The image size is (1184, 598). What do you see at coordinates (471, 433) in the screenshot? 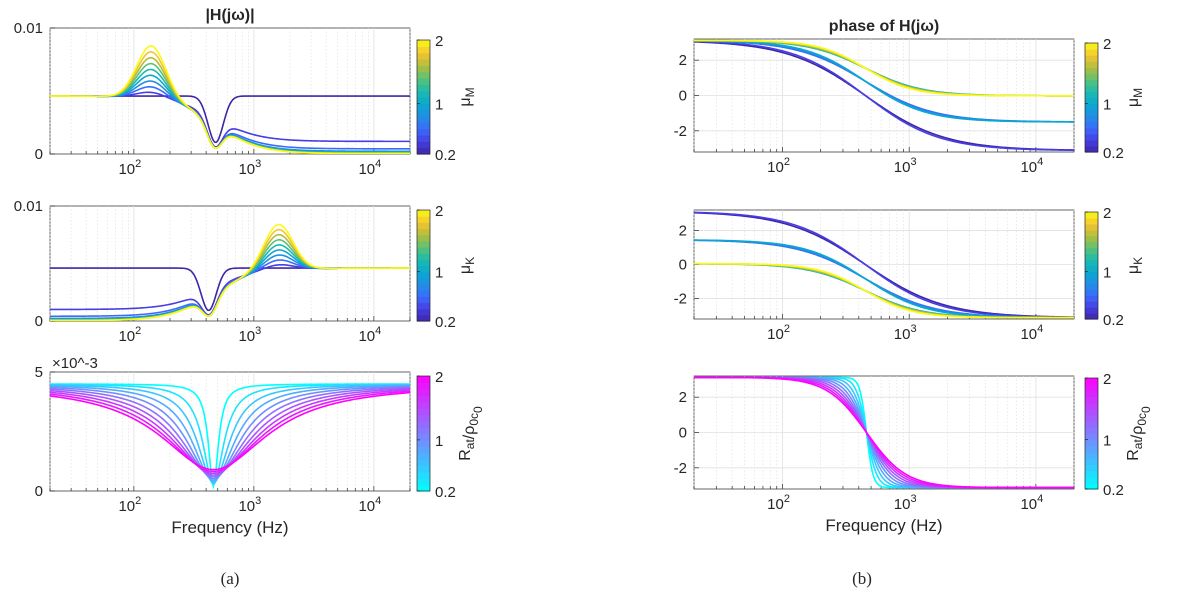
I see `colorbar-label: Rat/ρ0c0` at bounding box center [471, 433].